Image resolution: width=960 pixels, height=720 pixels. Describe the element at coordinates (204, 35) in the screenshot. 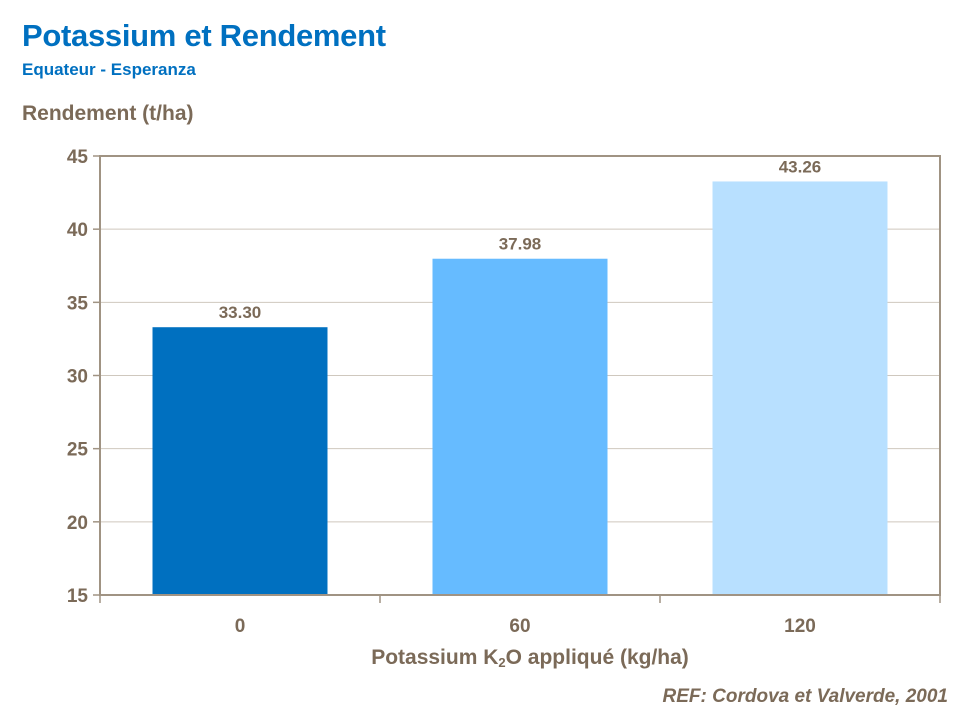

I see `chart-title: Potassium et Rendement` at that location.